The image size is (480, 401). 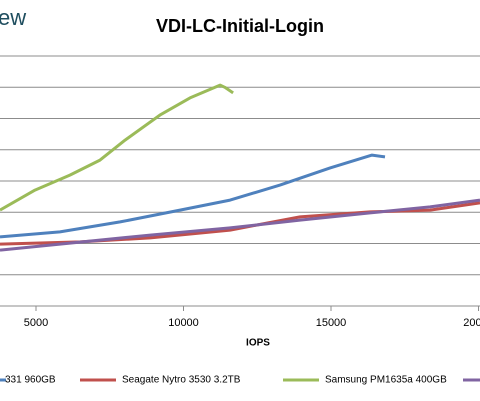 What do you see at coordinates (30, 380) in the screenshot?
I see `legend-label: 331 960GB` at bounding box center [30, 380].